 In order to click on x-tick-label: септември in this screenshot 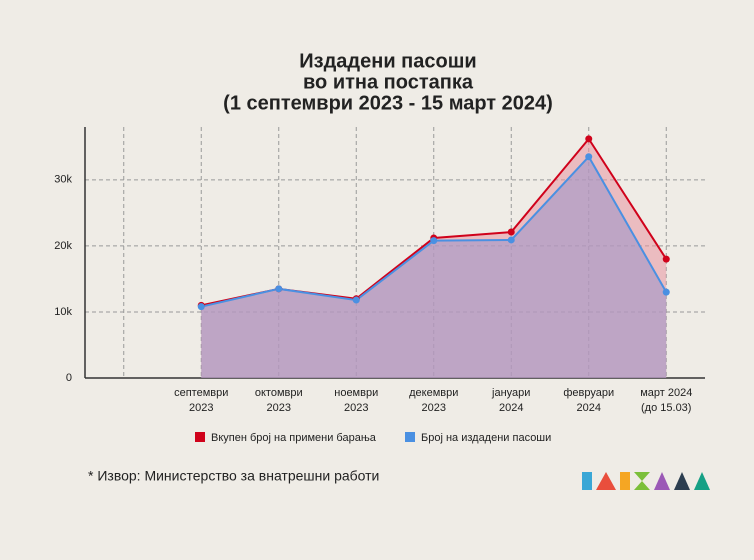, I will do `click(201, 393)`.